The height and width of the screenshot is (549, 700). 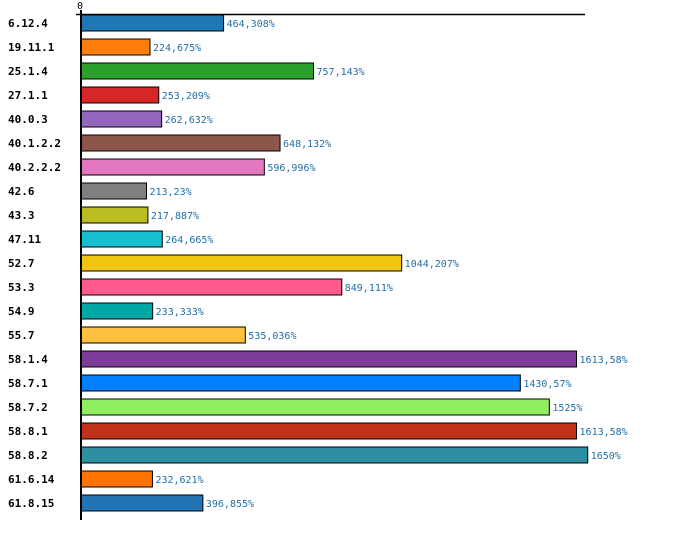 What do you see at coordinates (170, 192) in the screenshot?
I see `value-label: 213,23%` at bounding box center [170, 192].